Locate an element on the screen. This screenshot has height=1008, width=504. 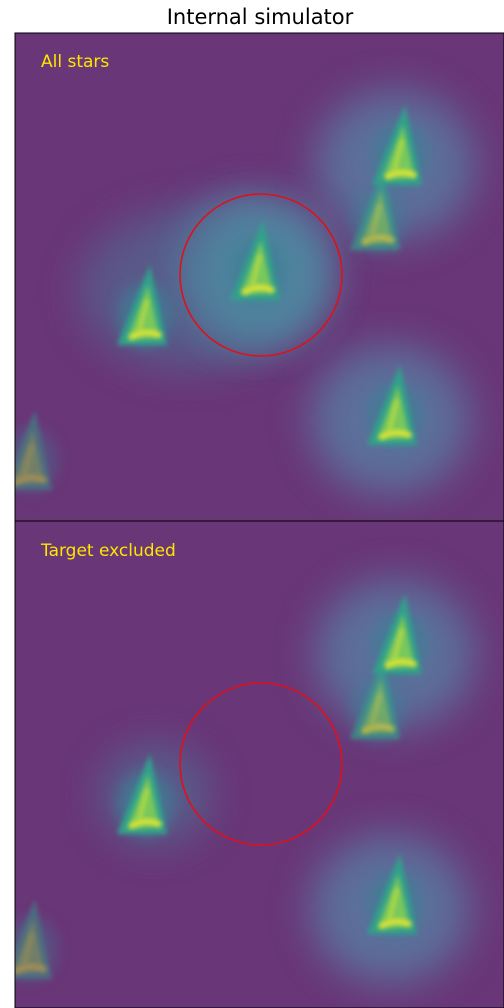
panel-label: All stars is located at coordinates (75, 62).